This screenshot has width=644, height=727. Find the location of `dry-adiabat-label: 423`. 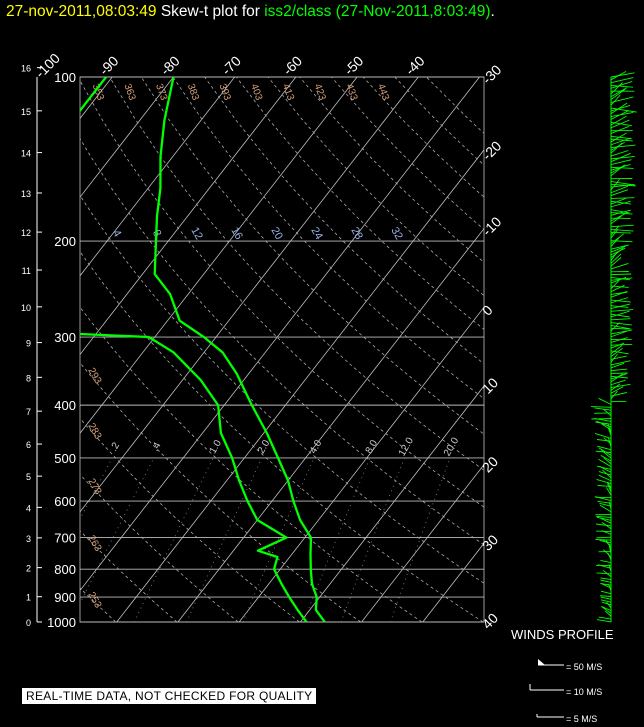

dry-adiabat-label: 423 is located at coordinates (320, 92).